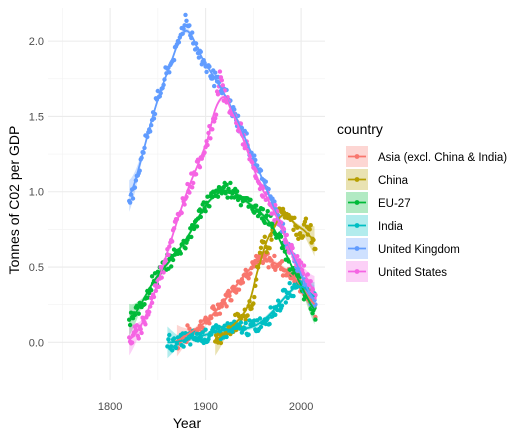 This screenshot has width=530, height=442. Describe the element at coordinates (110, 407) in the screenshot. I see `x-tick-label: 1800` at that location.